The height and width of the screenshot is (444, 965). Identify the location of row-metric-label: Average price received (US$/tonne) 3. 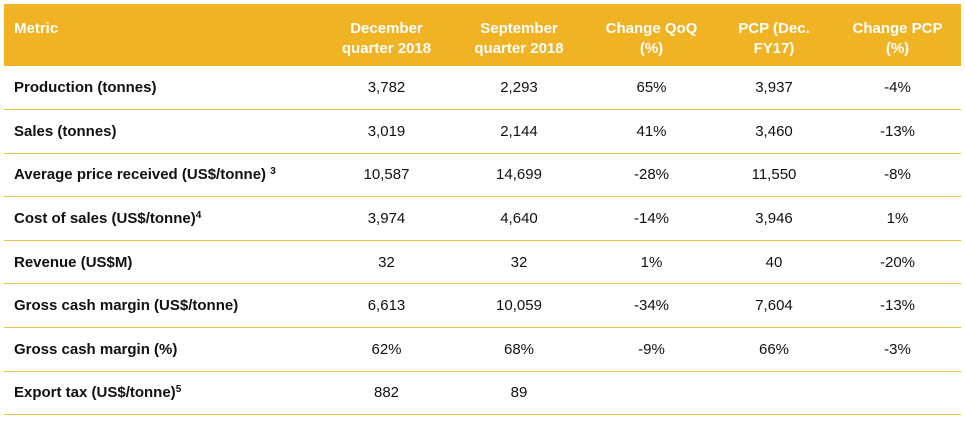
(164, 175).